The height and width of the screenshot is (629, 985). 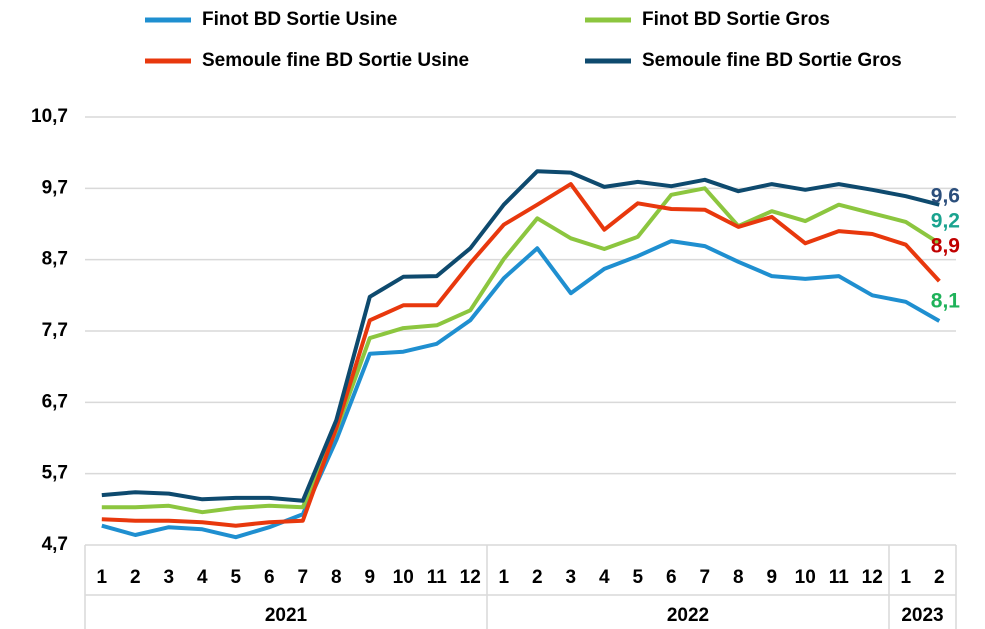 What do you see at coordinates (55, 544) in the screenshot?
I see `y-tick-label: 4,7` at bounding box center [55, 544].